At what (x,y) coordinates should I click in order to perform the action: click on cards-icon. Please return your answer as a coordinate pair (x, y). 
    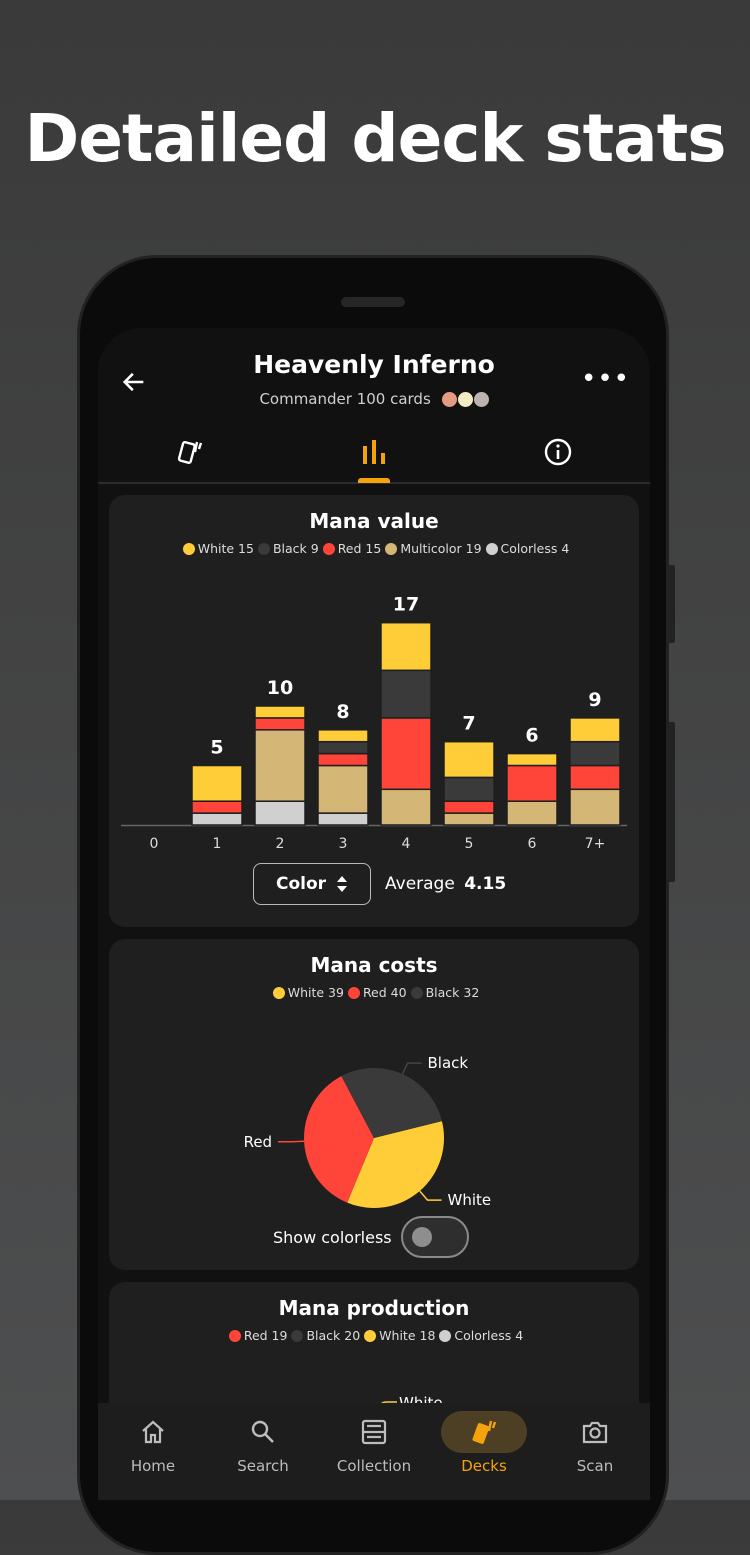
    Looking at the image, I should click on (190, 452).